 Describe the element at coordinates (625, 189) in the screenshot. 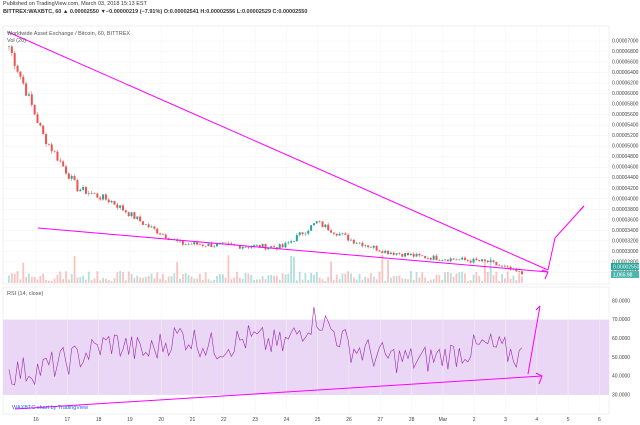

I see `price-tick-label: 0.00004200` at that location.